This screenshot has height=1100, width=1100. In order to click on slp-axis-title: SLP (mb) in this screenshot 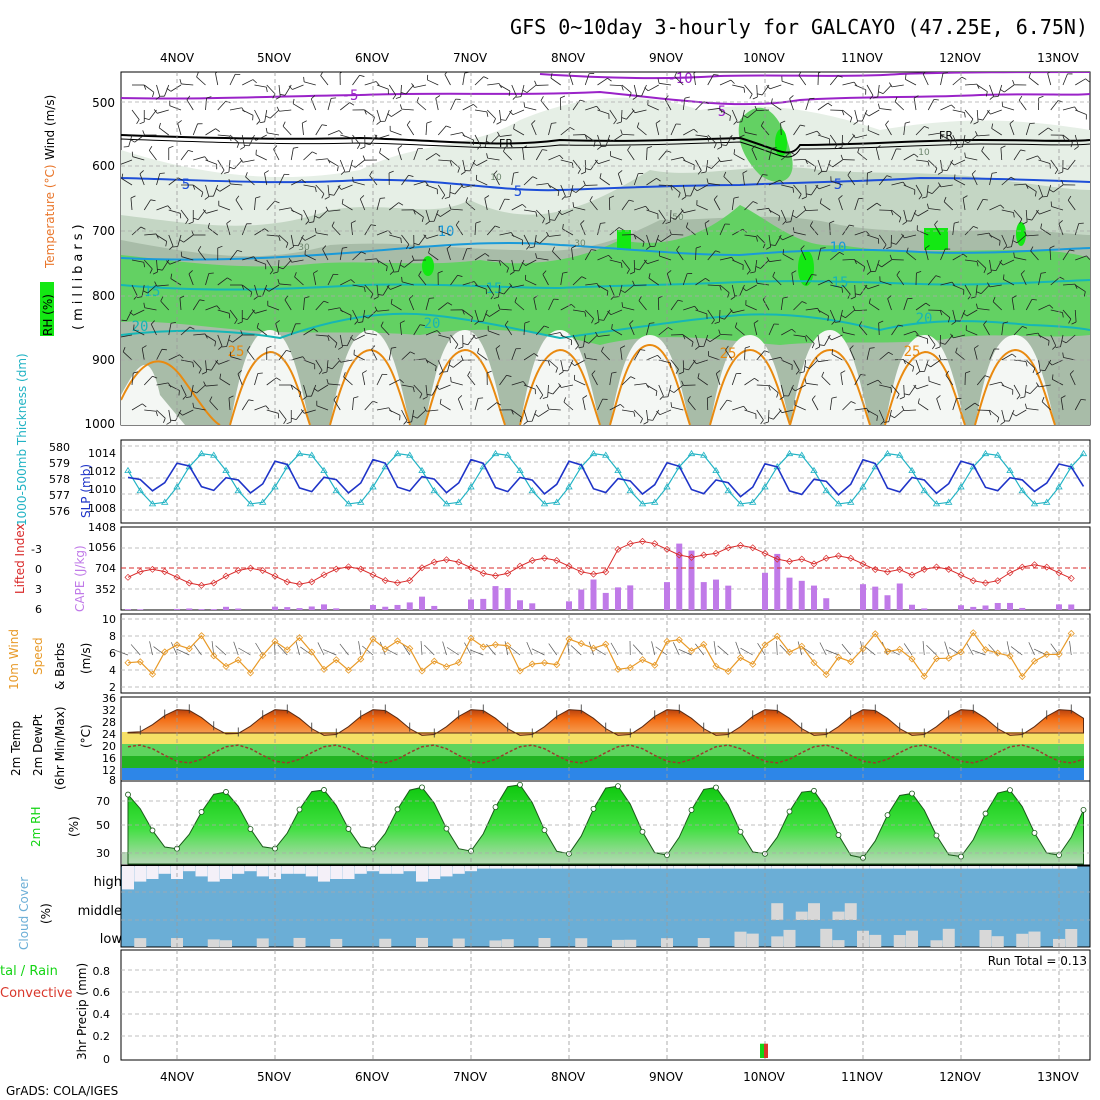, I will do `click(86, 491)`.